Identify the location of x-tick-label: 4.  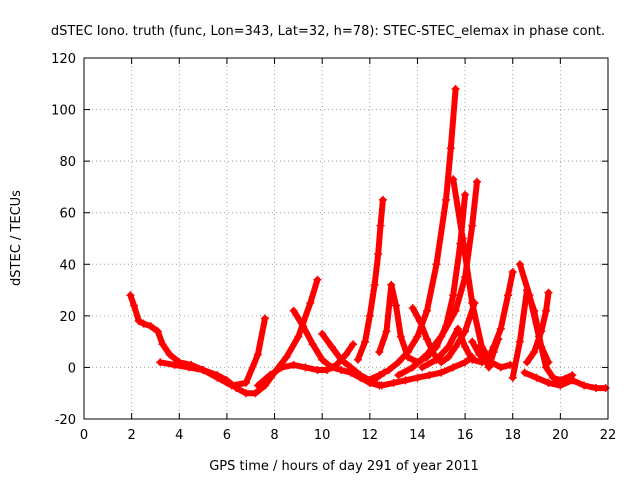
(179, 435).